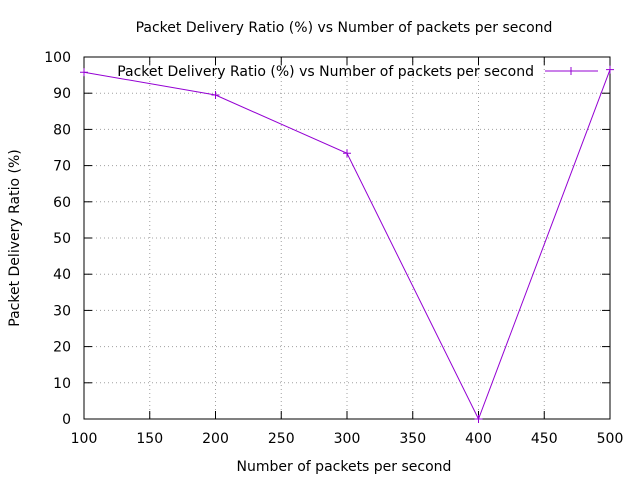 The image size is (640, 480). I want to click on y-tick-label: 20, so click(62, 348).